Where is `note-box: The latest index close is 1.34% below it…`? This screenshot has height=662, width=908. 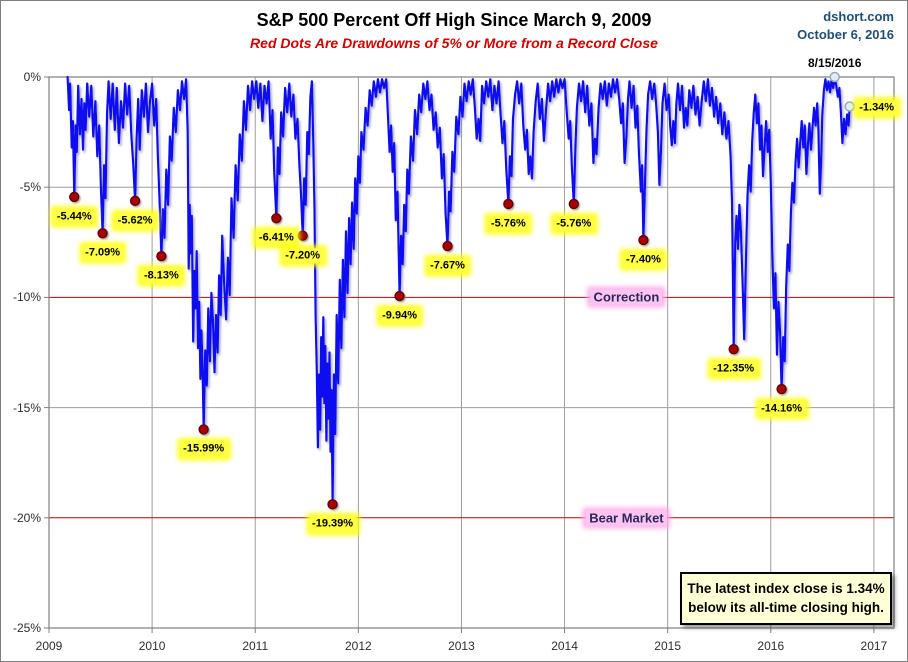 note-box: The latest index close is 1.34% below it… is located at coordinates (786, 598).